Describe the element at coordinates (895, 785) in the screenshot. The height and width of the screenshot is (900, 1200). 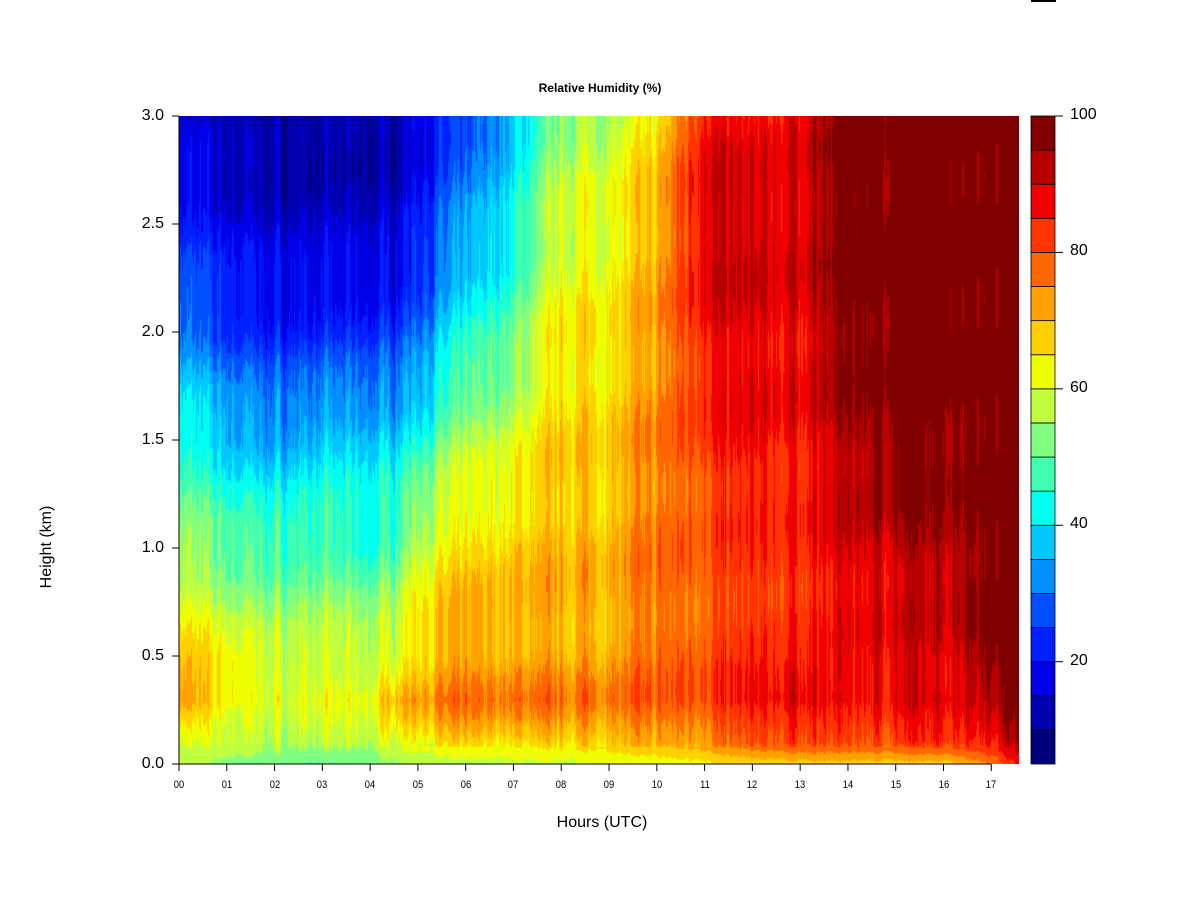
I see `x-tick-label: 15` at that location.